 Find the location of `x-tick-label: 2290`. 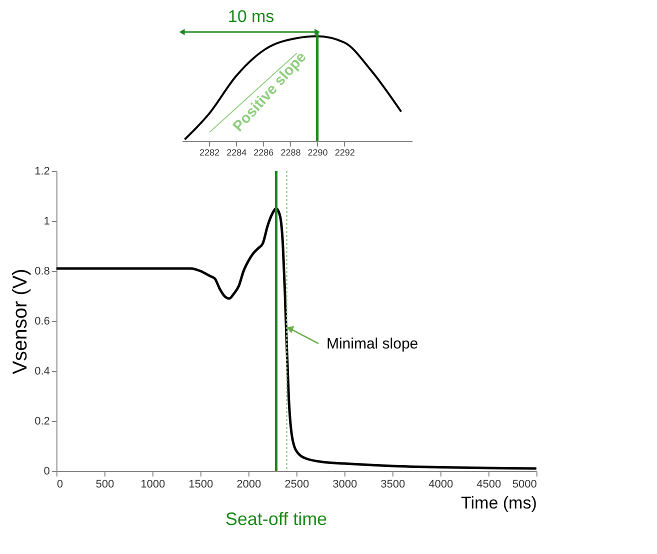

x-tick-label: 2290 is located at coordinates (318, 153).